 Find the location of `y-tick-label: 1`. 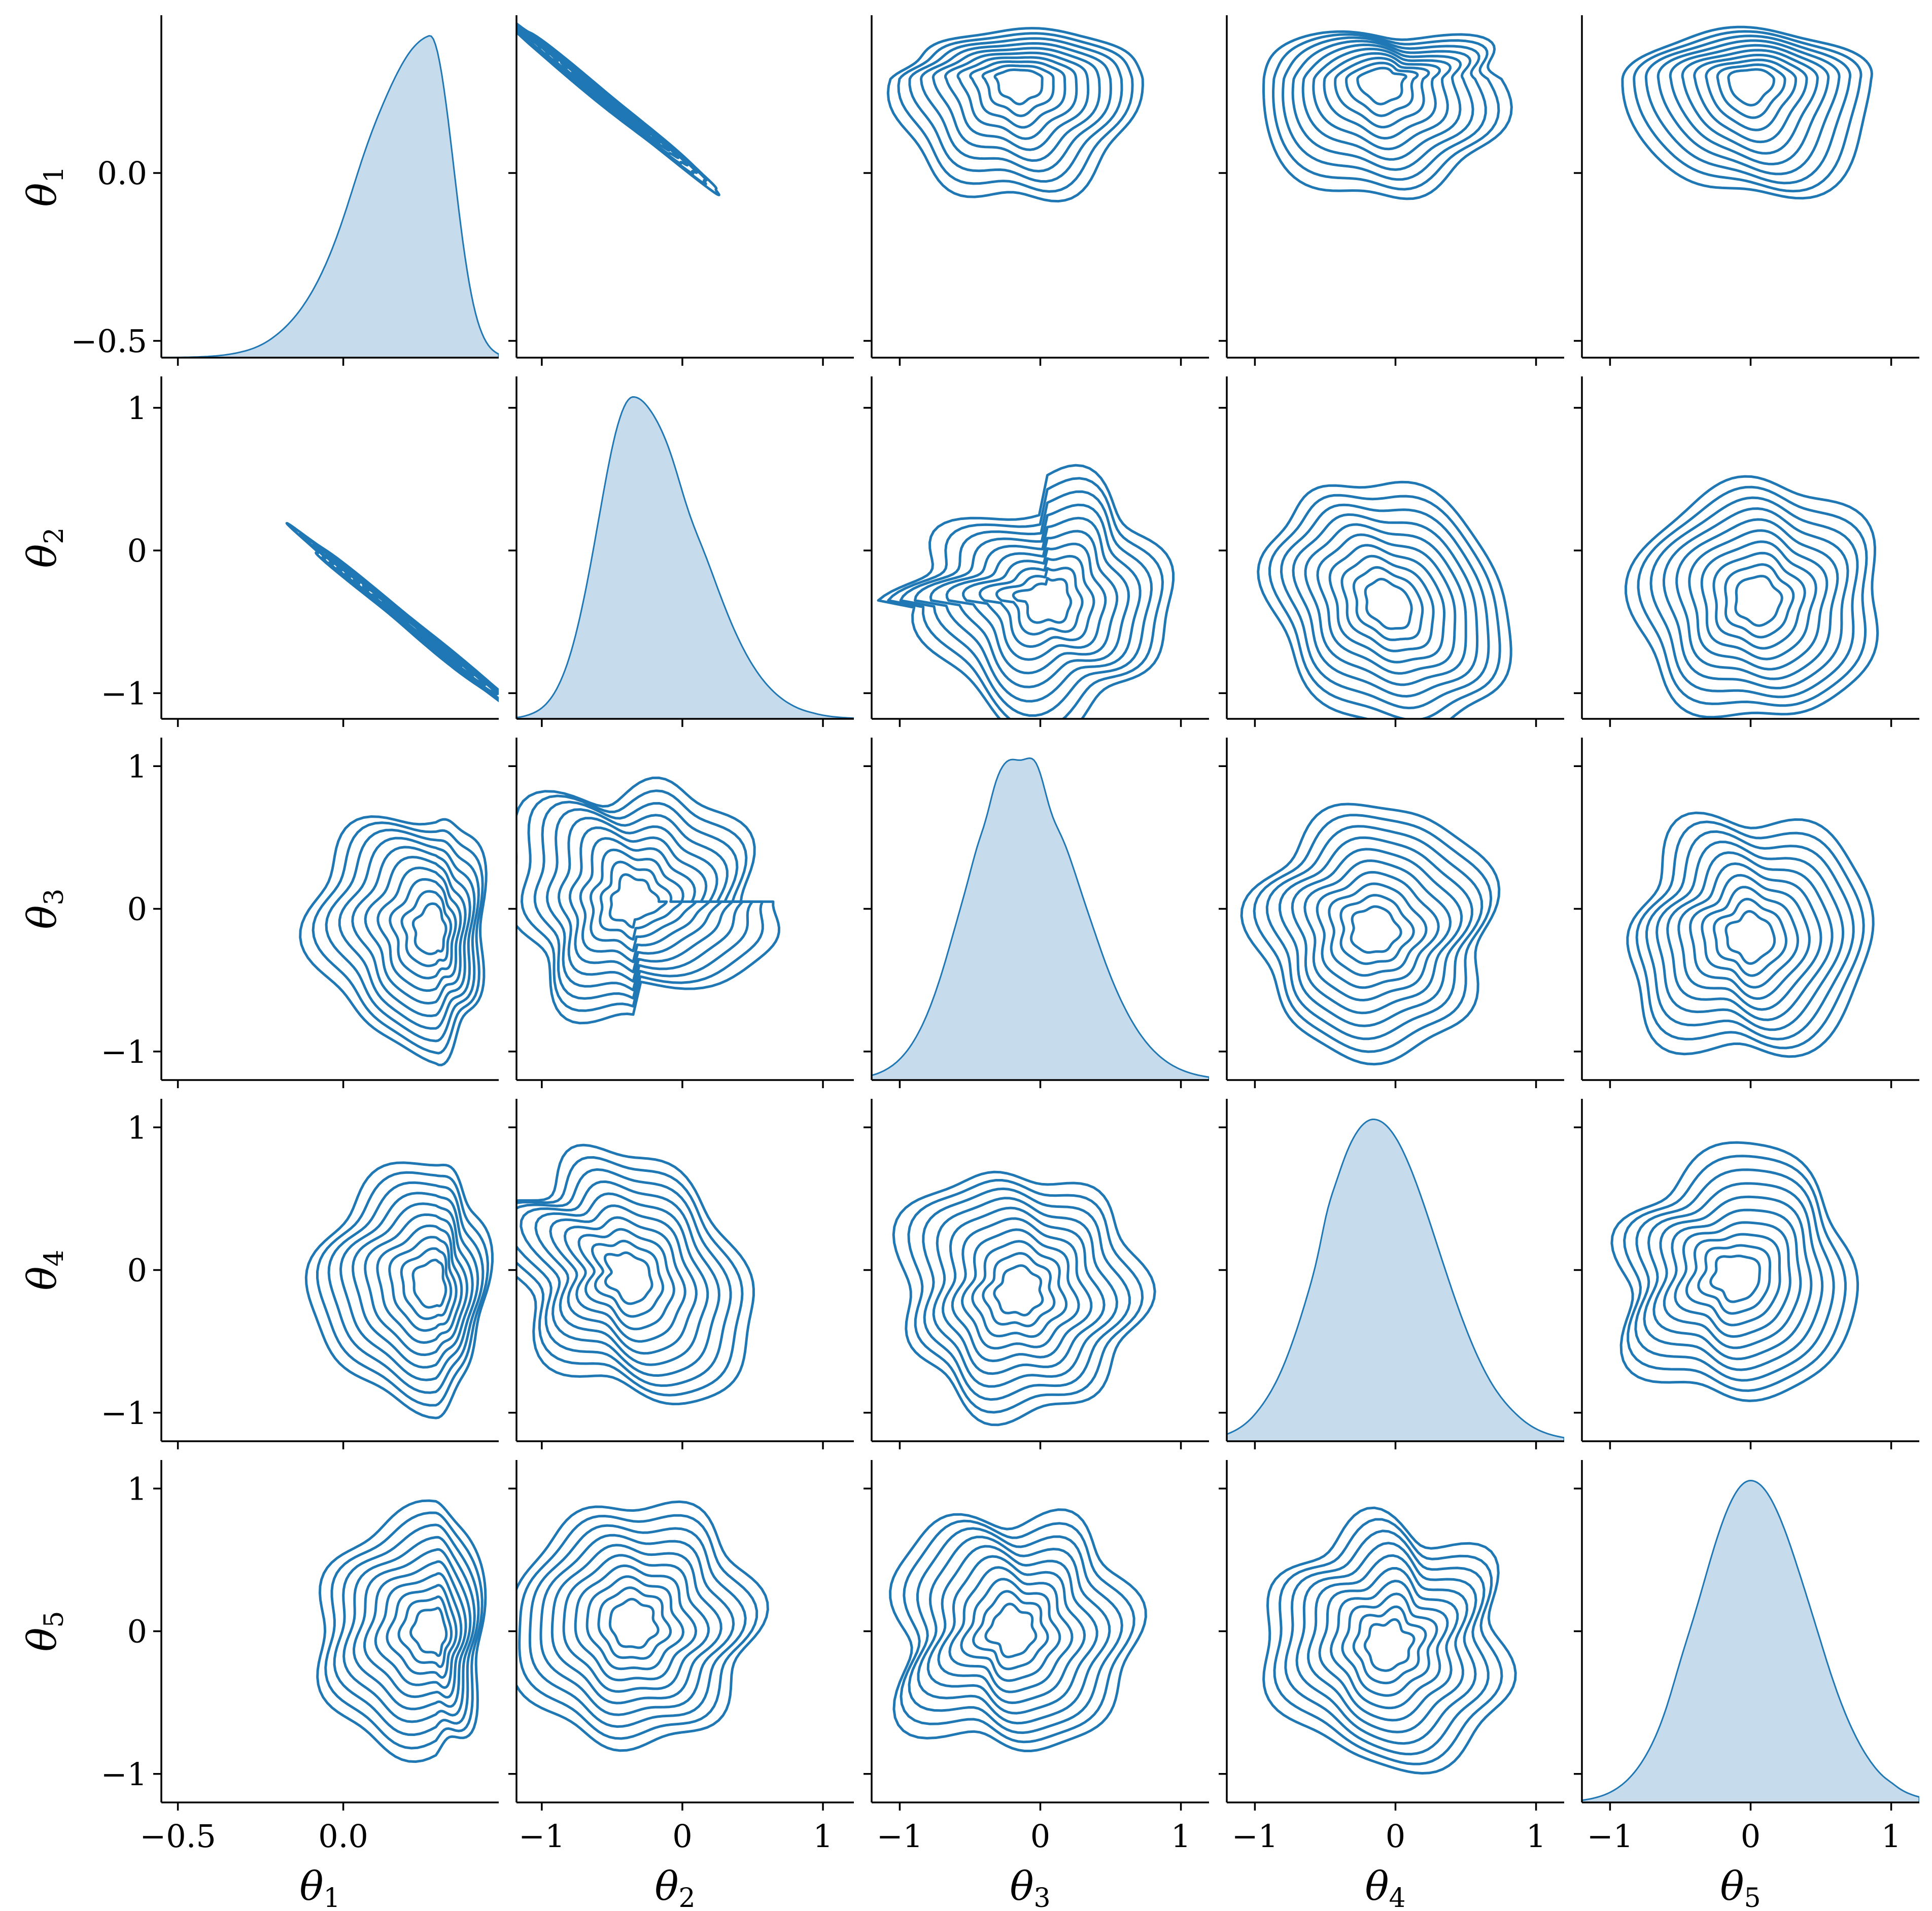

y-tick-label: 1 is located at coordinates (137, 1128).